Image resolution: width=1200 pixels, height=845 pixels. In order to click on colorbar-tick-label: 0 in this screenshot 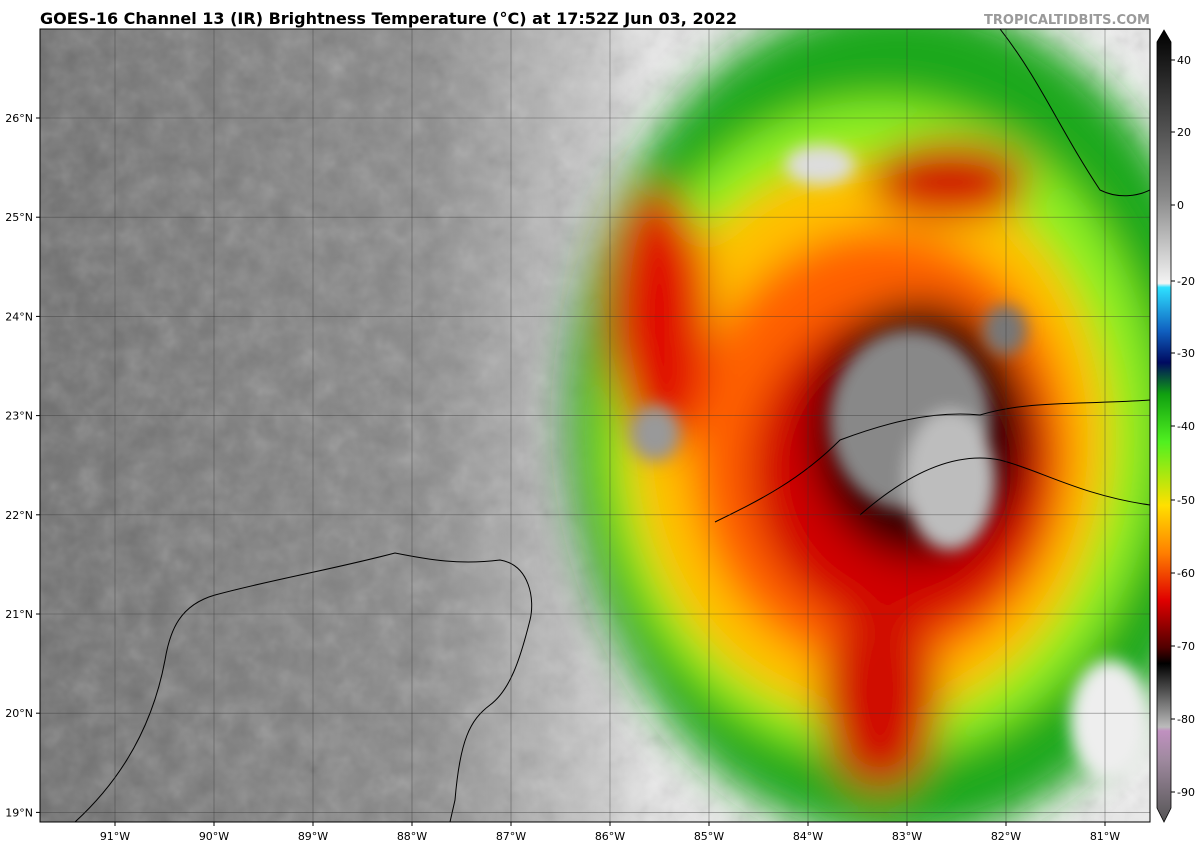, I will do `click(1180, 205)`.